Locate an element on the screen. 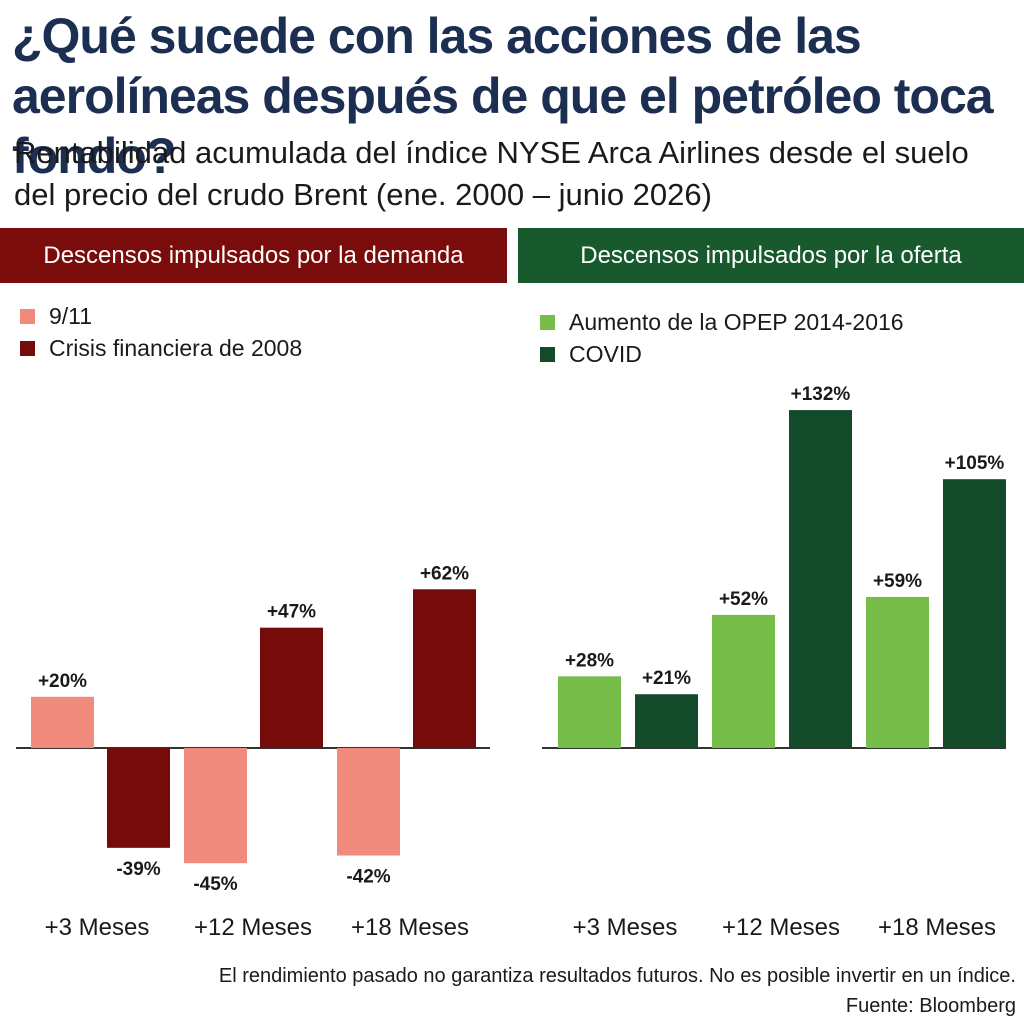 The image size is (1024, 1024). demand-data-label-s1-c1: +47% is located at coordinates (291, 612).